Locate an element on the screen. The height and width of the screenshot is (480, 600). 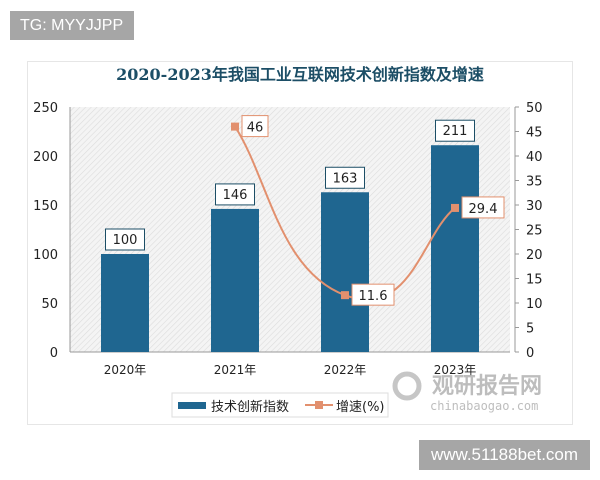
x-tick-label: 2021年 is located at coordinates (235, 370).